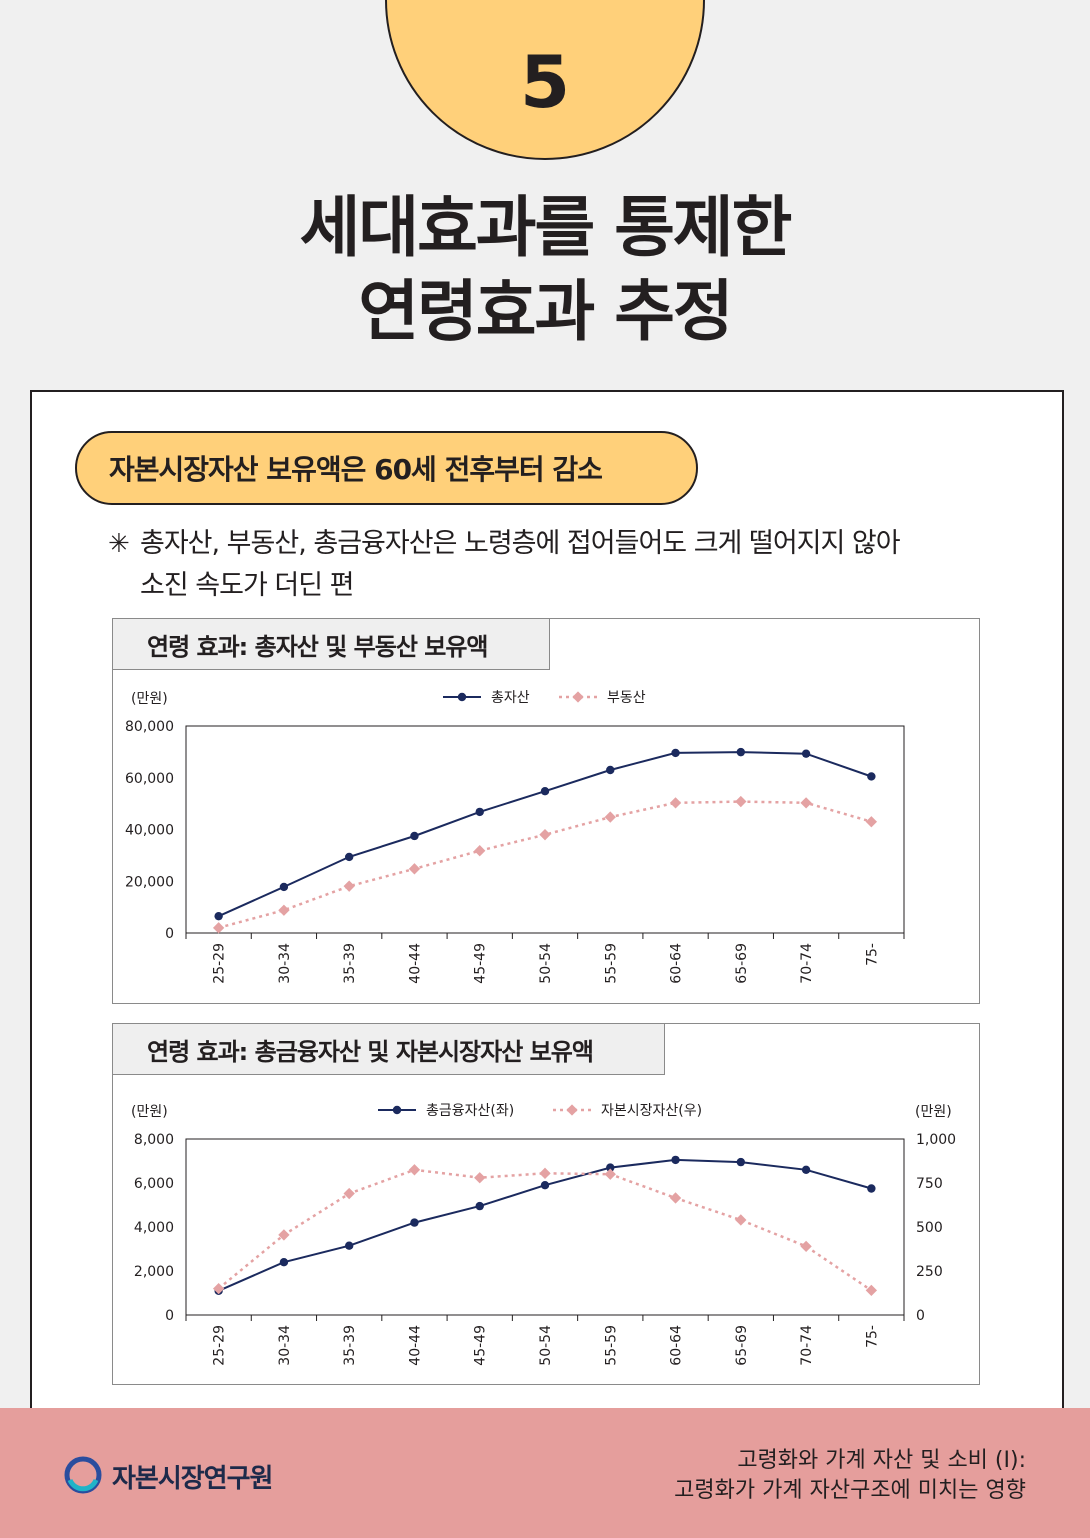  I want to click on legend-label: 부동산, so click(626, 698).